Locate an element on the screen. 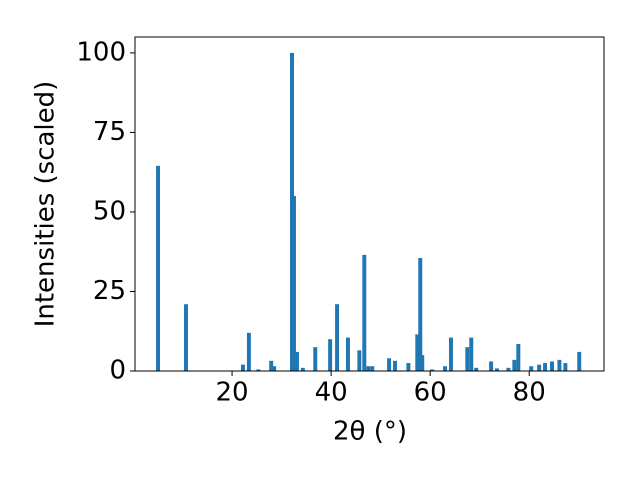 The width and height of the screenshot is (640, 480). y-tick-label: 50 is located at coordinates (109, 211).